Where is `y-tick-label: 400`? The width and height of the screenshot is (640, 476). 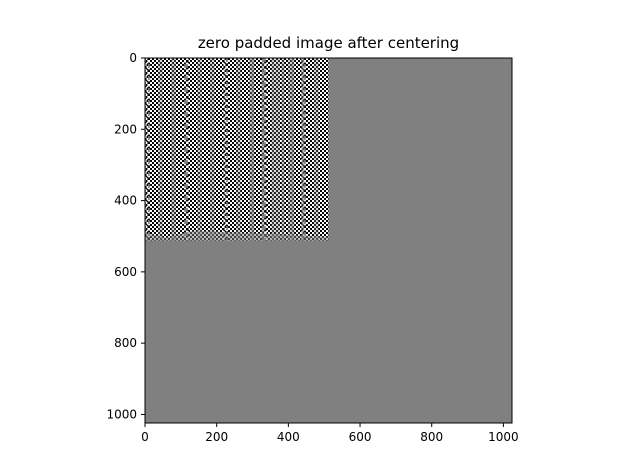 y-tick-label: 400 is located at coordinates (125, 201).